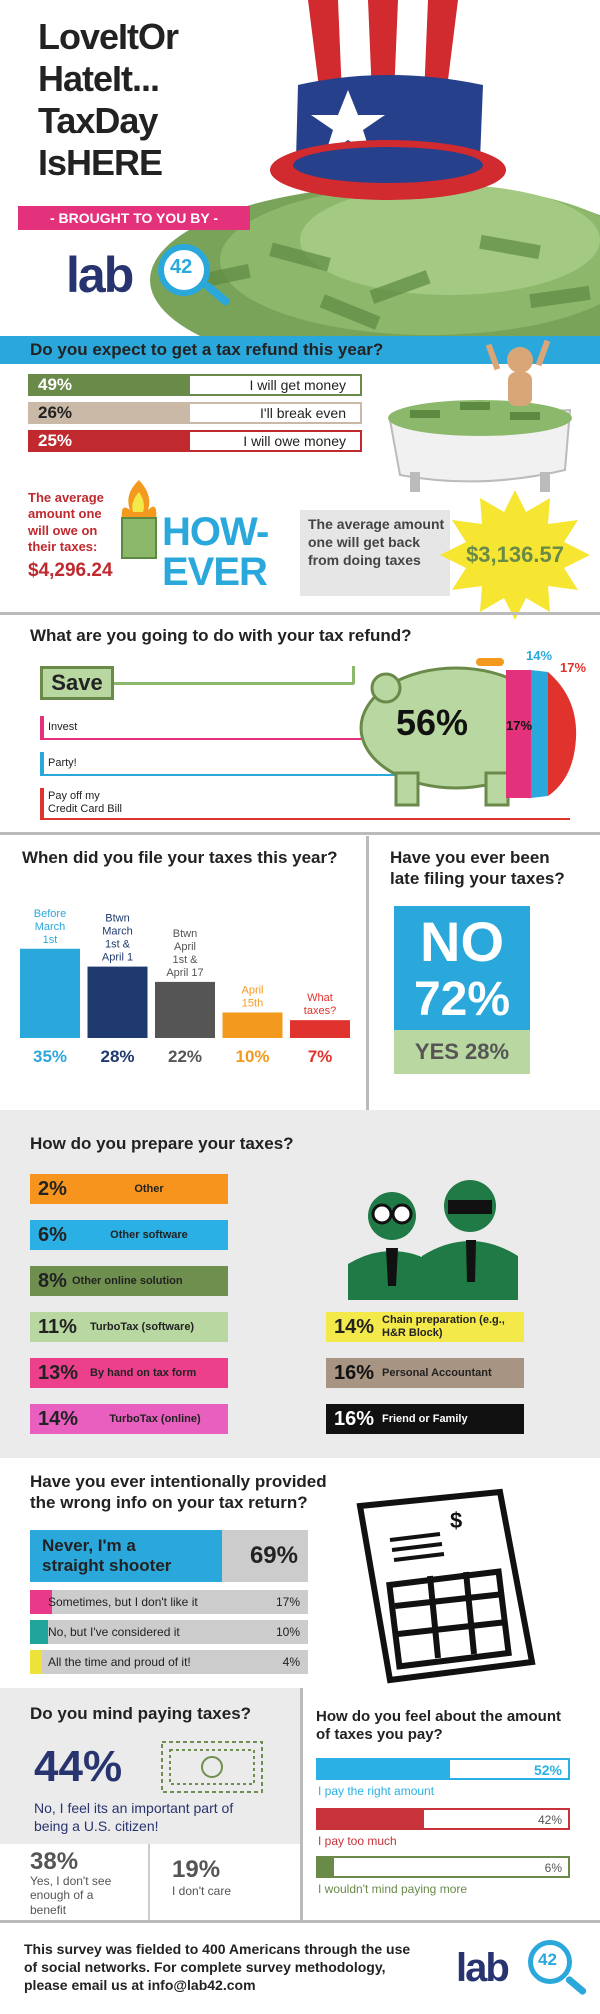 The image size is (600, 2014). I want to click on feel-row-right: 52%, so click(443, 1769).